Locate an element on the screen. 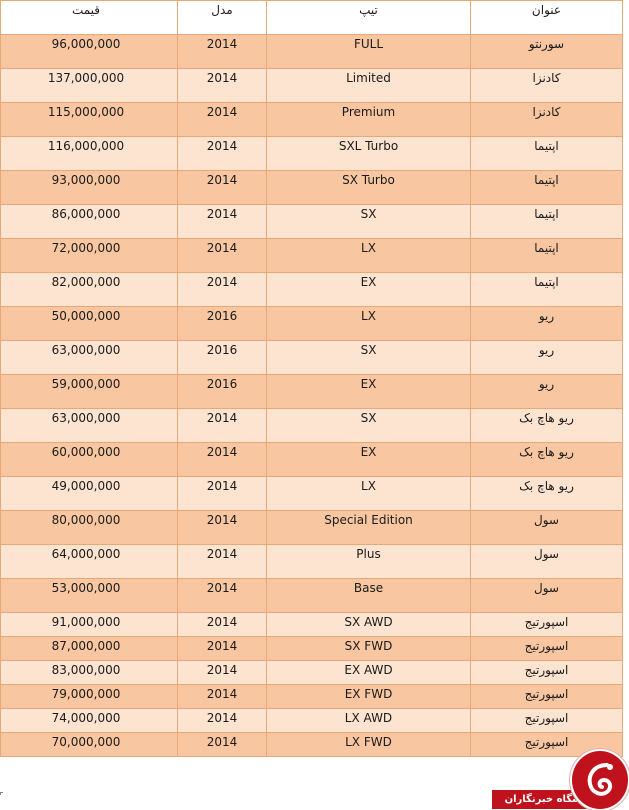  khabarnegaran-logo-icon is located at coordinates (600, 780).